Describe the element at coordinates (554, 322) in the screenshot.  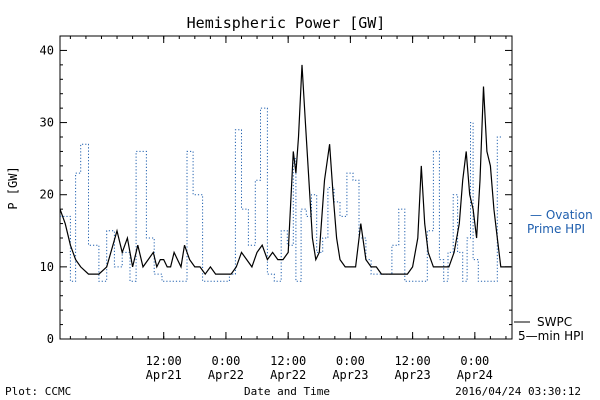
I see `legend-swpc-line1: SWPC` at that location.